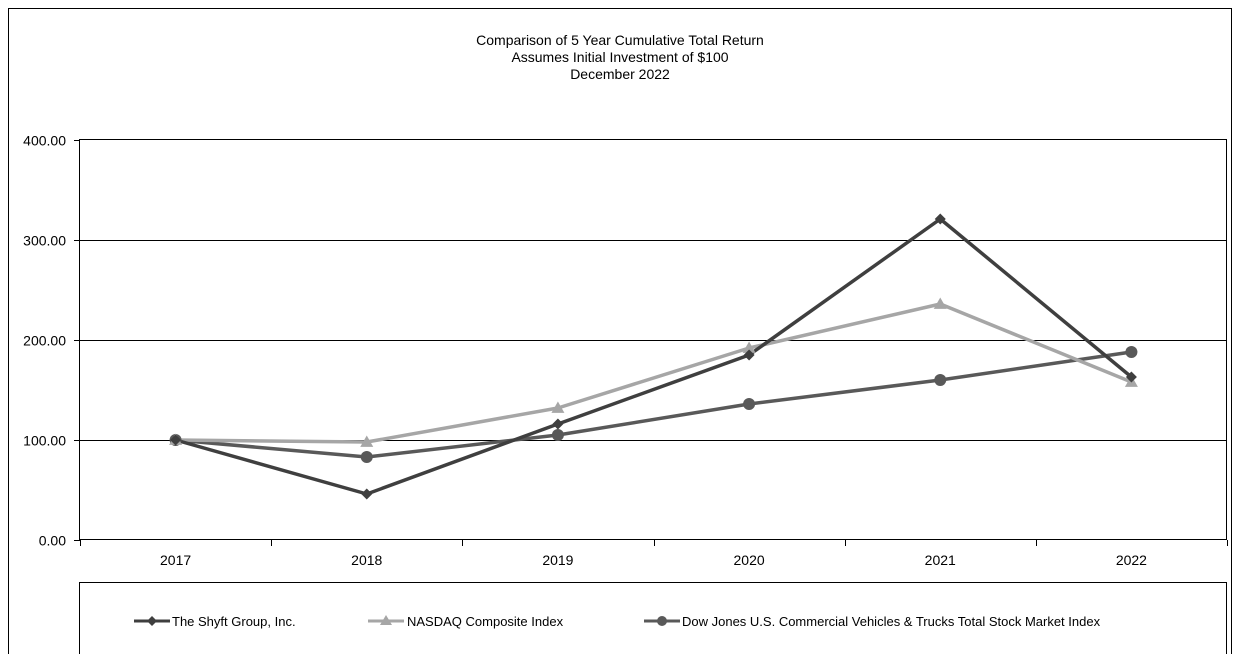 The image size is (1240, 659). I want to click on x-tick-label: 2019, so click(557, 560).